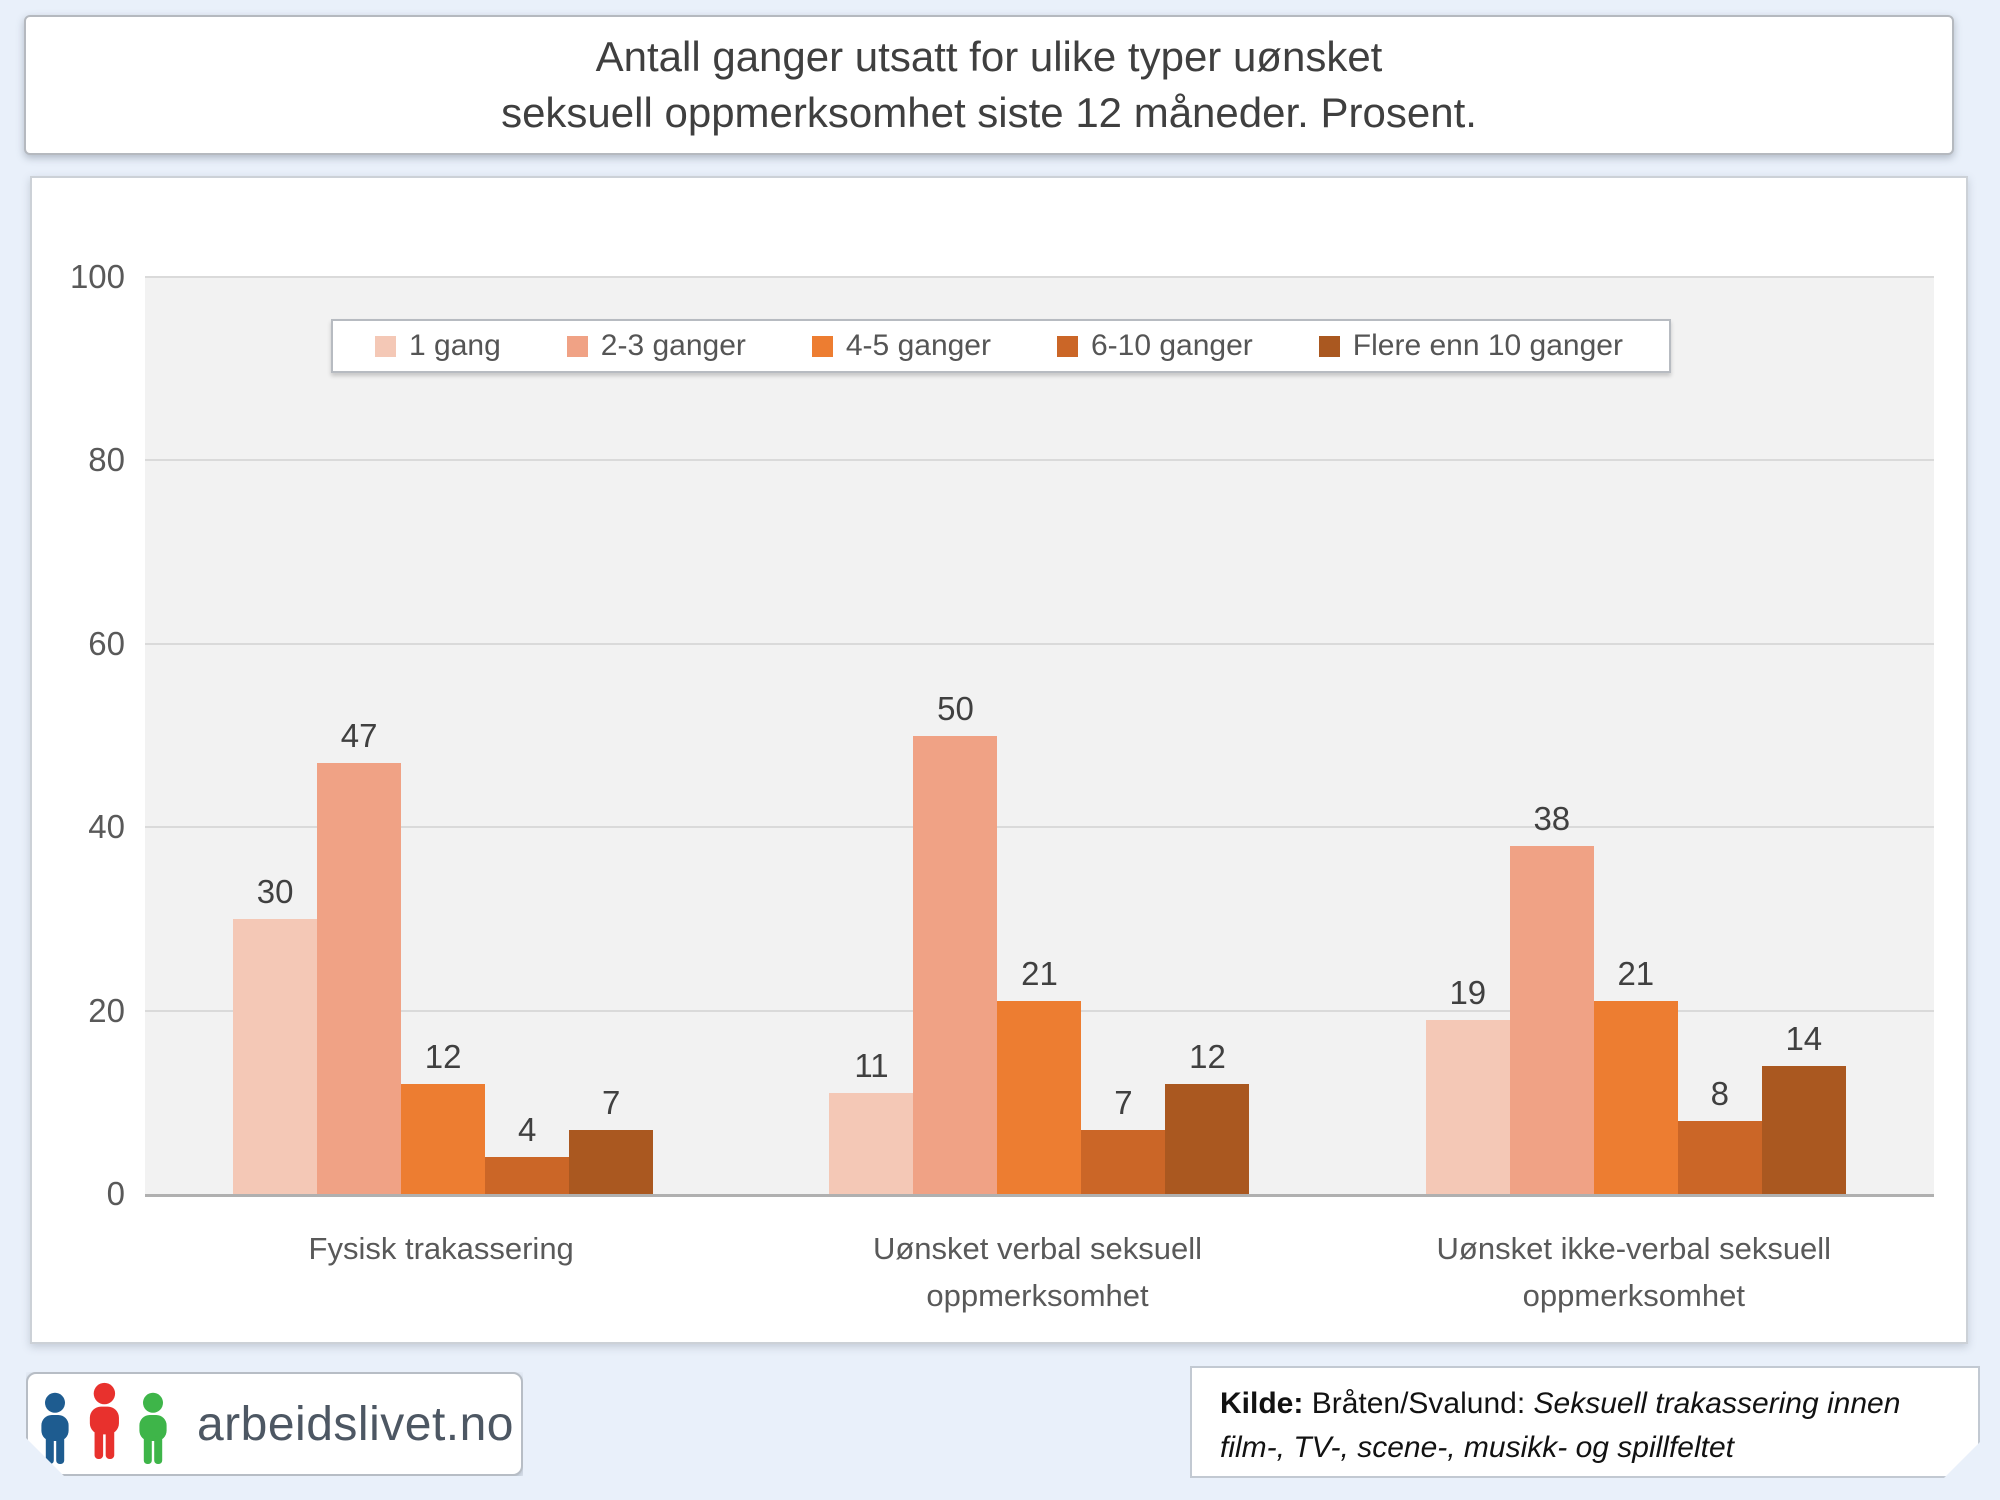 This screenshot has height=1500, width=2000. Describe the element at coordinates (106, 1010) in the screenshot. I see `y-axis-tick-20: 20` at that location.